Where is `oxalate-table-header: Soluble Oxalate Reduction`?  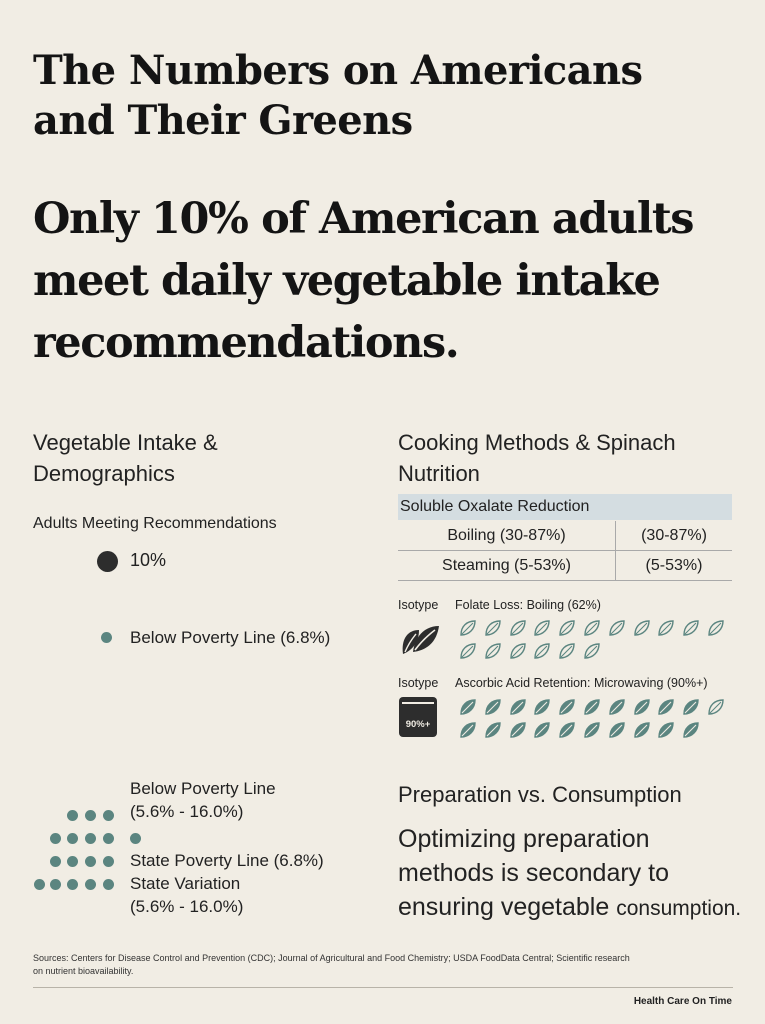
oxalate-table-header: Soluble Oxalate Reduction is located at coordinates (565, 507).